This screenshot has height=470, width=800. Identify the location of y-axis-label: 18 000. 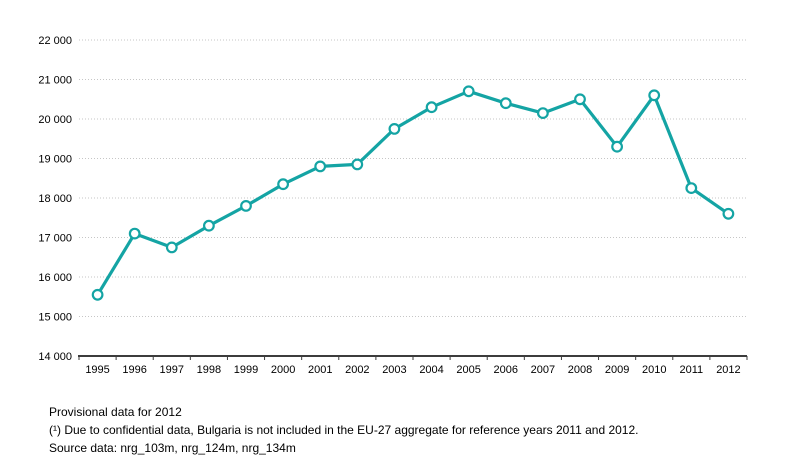
(55, 199).